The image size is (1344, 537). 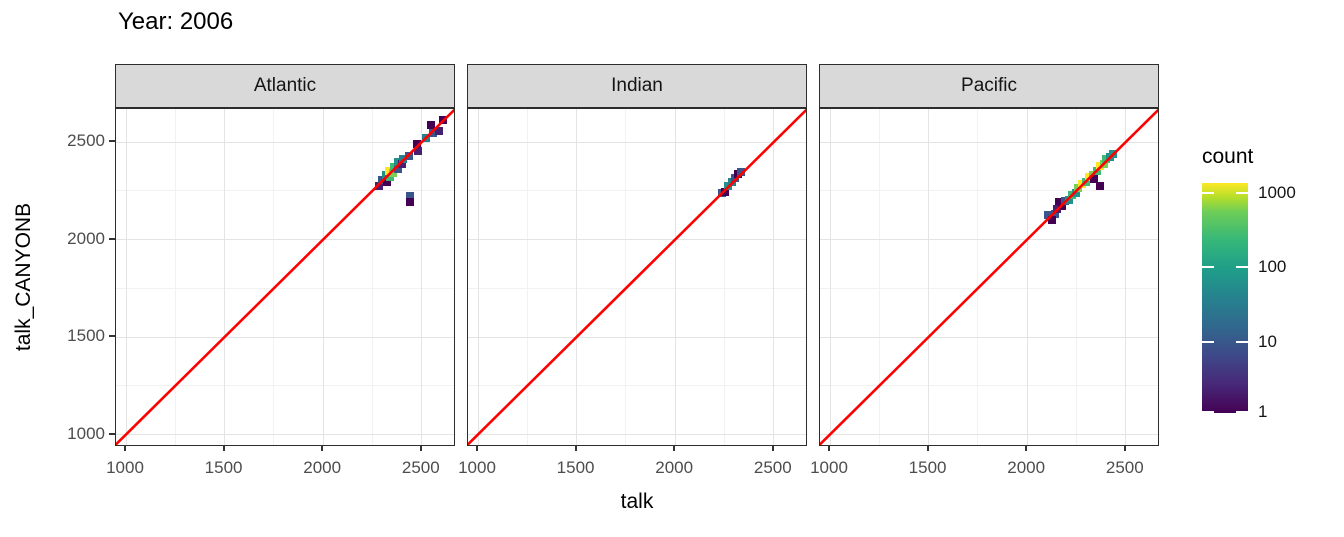 I want to click on facet-strip-atlantic: Atlantic, so click(x=285, y=86).